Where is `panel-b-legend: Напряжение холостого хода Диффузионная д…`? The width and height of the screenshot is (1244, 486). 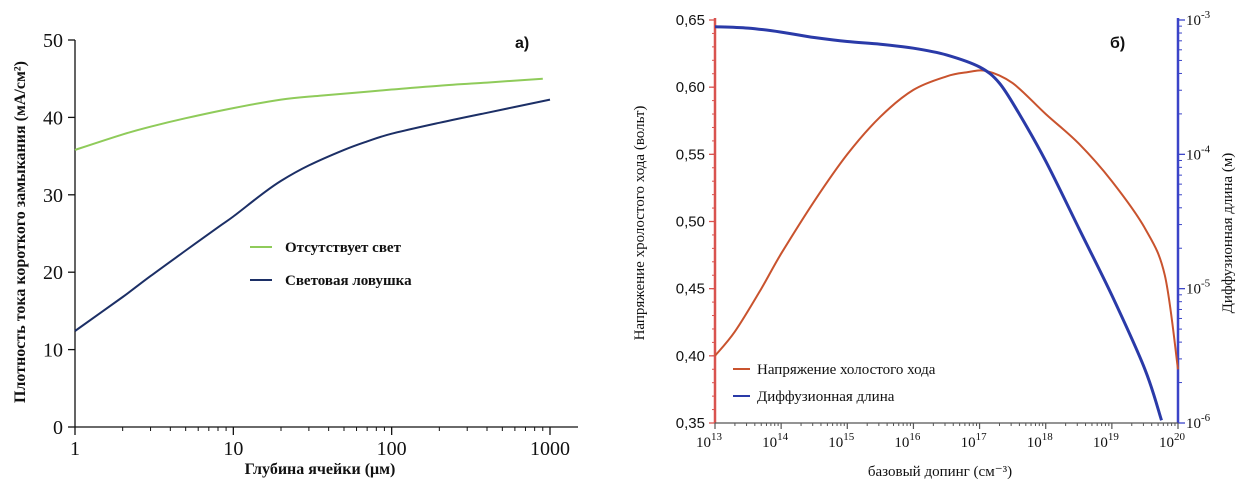 panel-b-legend: Напряжение холостого хода Диффузионная д… is located at coordinates (834, 383).